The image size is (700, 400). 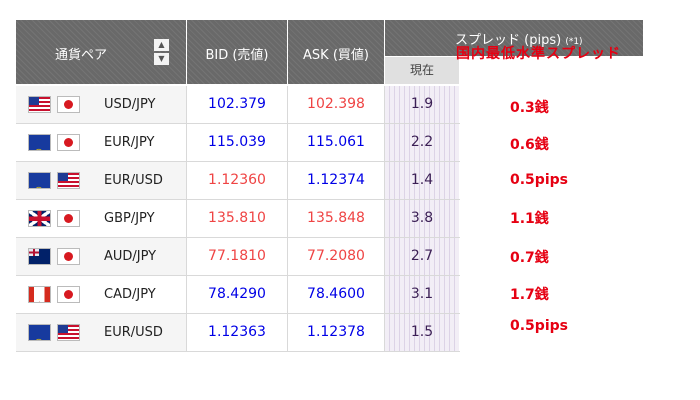 I want to click on bid-price: 135.810, so click(x=237, y=218).